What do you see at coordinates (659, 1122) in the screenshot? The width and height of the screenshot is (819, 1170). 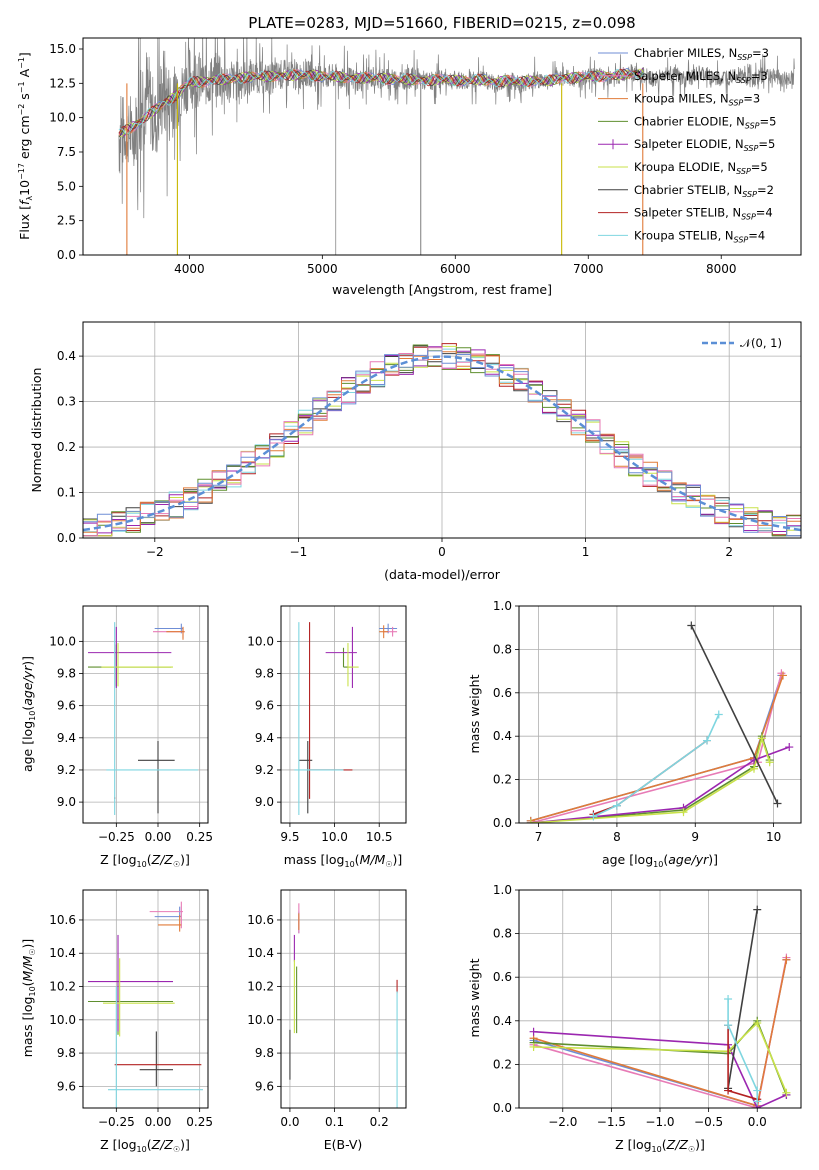 I see `x-tick-label: −1.0` at bounding box center [659, 1122].